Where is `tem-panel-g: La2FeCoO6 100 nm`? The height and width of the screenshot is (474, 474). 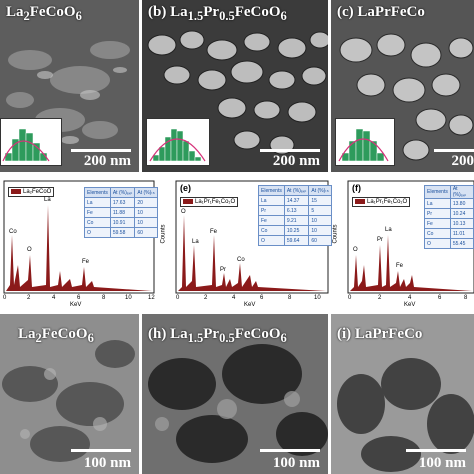
tem-panel-g: La2FeCoO6 100 nm is located at coordinates (69, 394).